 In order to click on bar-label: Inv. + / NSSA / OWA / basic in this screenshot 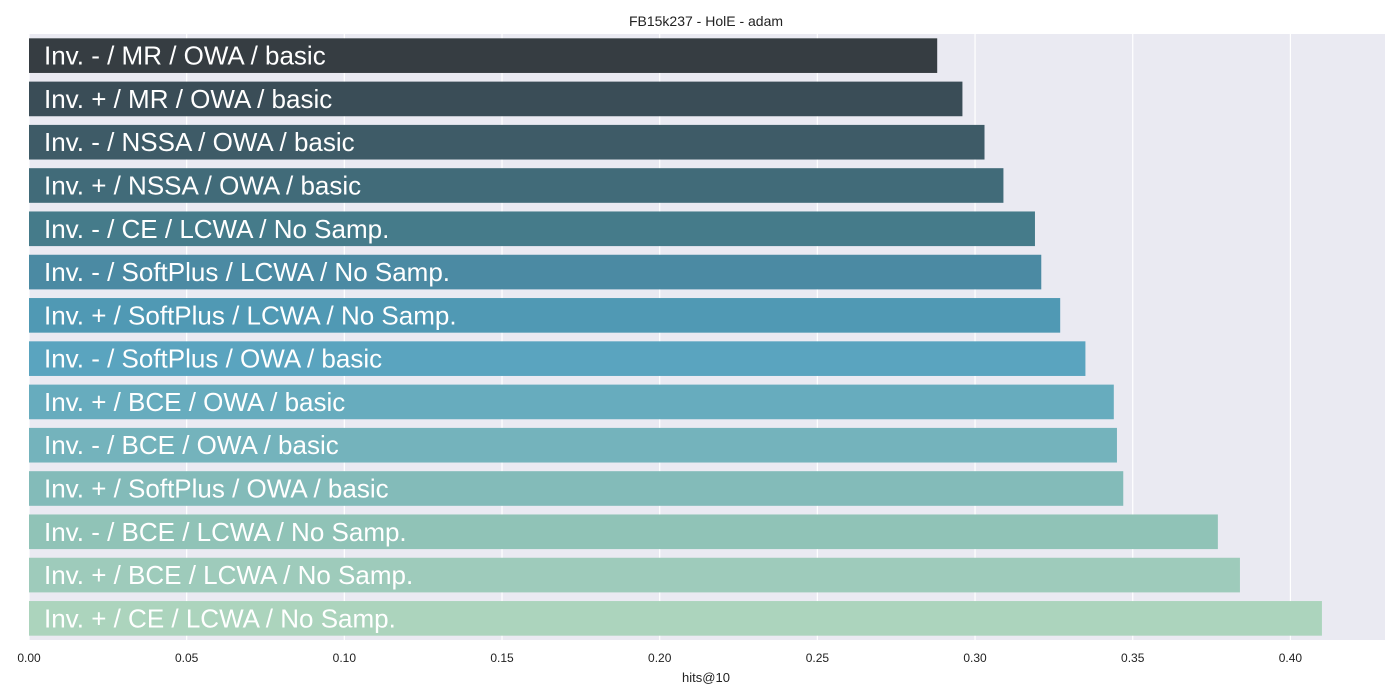, I will do `click(202, 186)`.